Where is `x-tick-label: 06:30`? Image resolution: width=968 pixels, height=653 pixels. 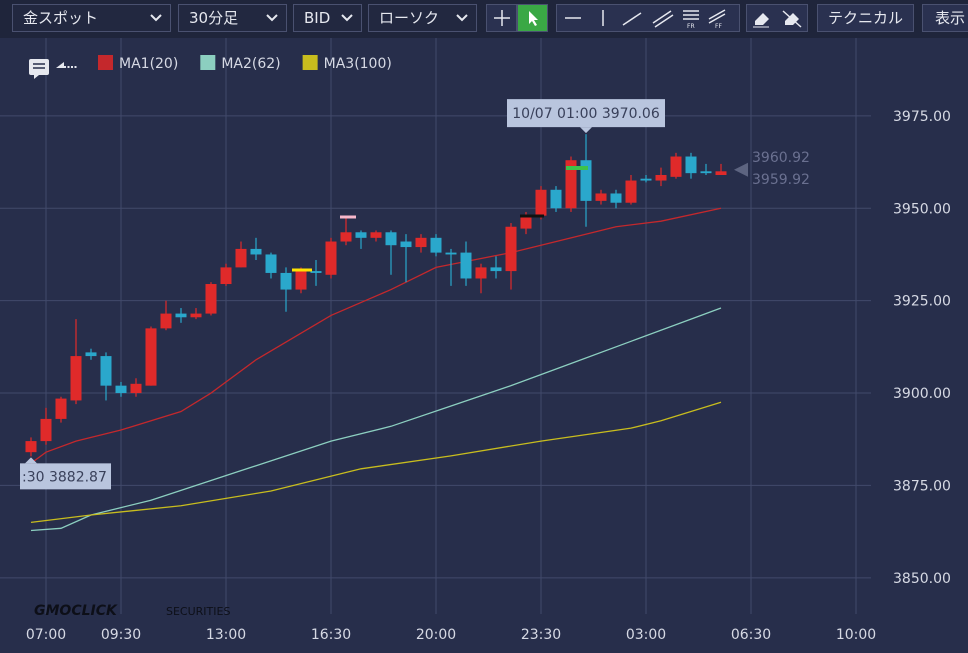
x-tick-label: 06:30 is located at coordinates (751, 635).